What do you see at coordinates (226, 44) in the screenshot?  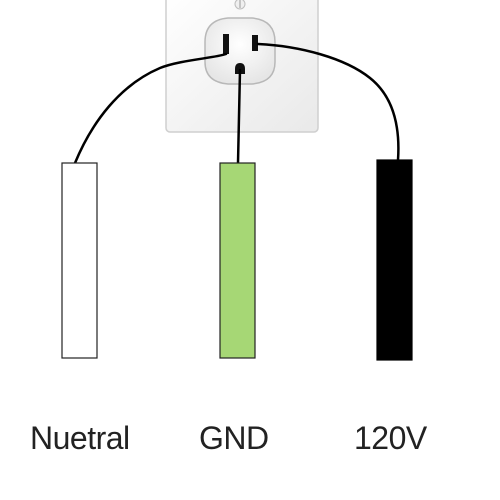 I see `neutral-slot` at bounding box center [226, 44].